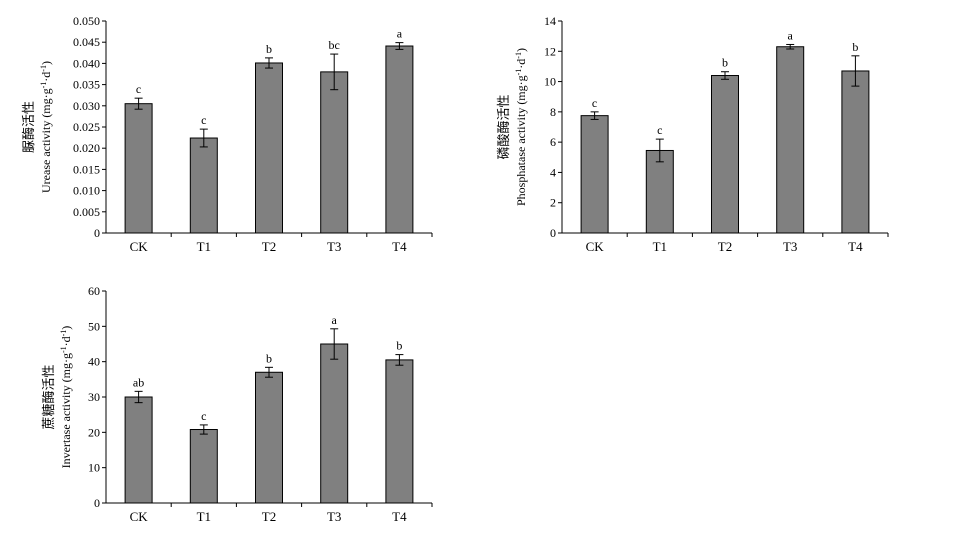 The width and height of the screenshot is (970, 541). Describe the element at coordinates (553, 142) in the screenshot. I see `y-tick-label: 6` at that location.